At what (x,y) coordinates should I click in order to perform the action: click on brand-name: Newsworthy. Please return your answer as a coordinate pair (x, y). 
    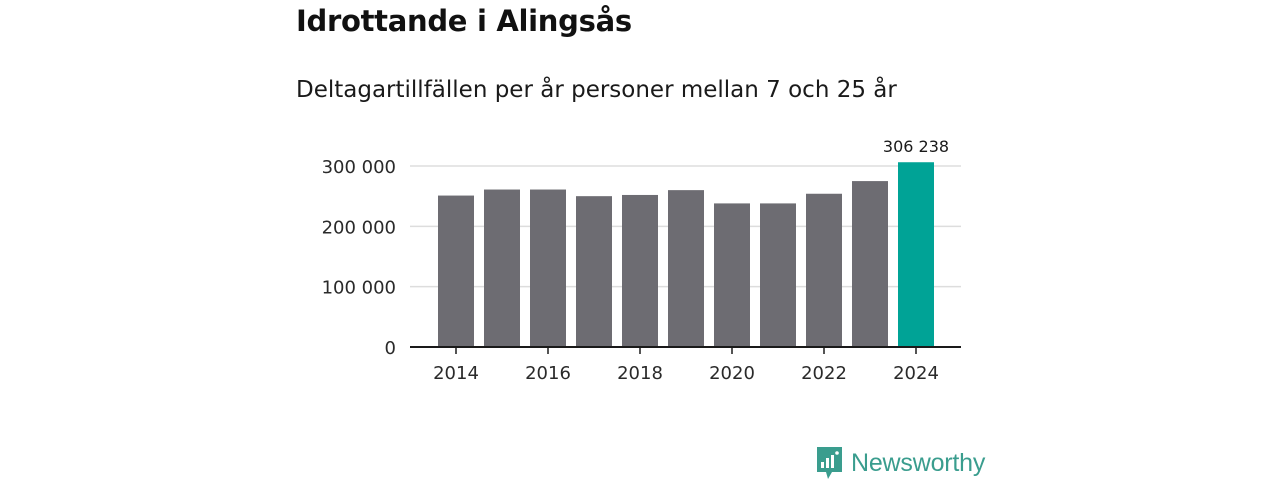
    Looking at the image, I should click on (918, 462).